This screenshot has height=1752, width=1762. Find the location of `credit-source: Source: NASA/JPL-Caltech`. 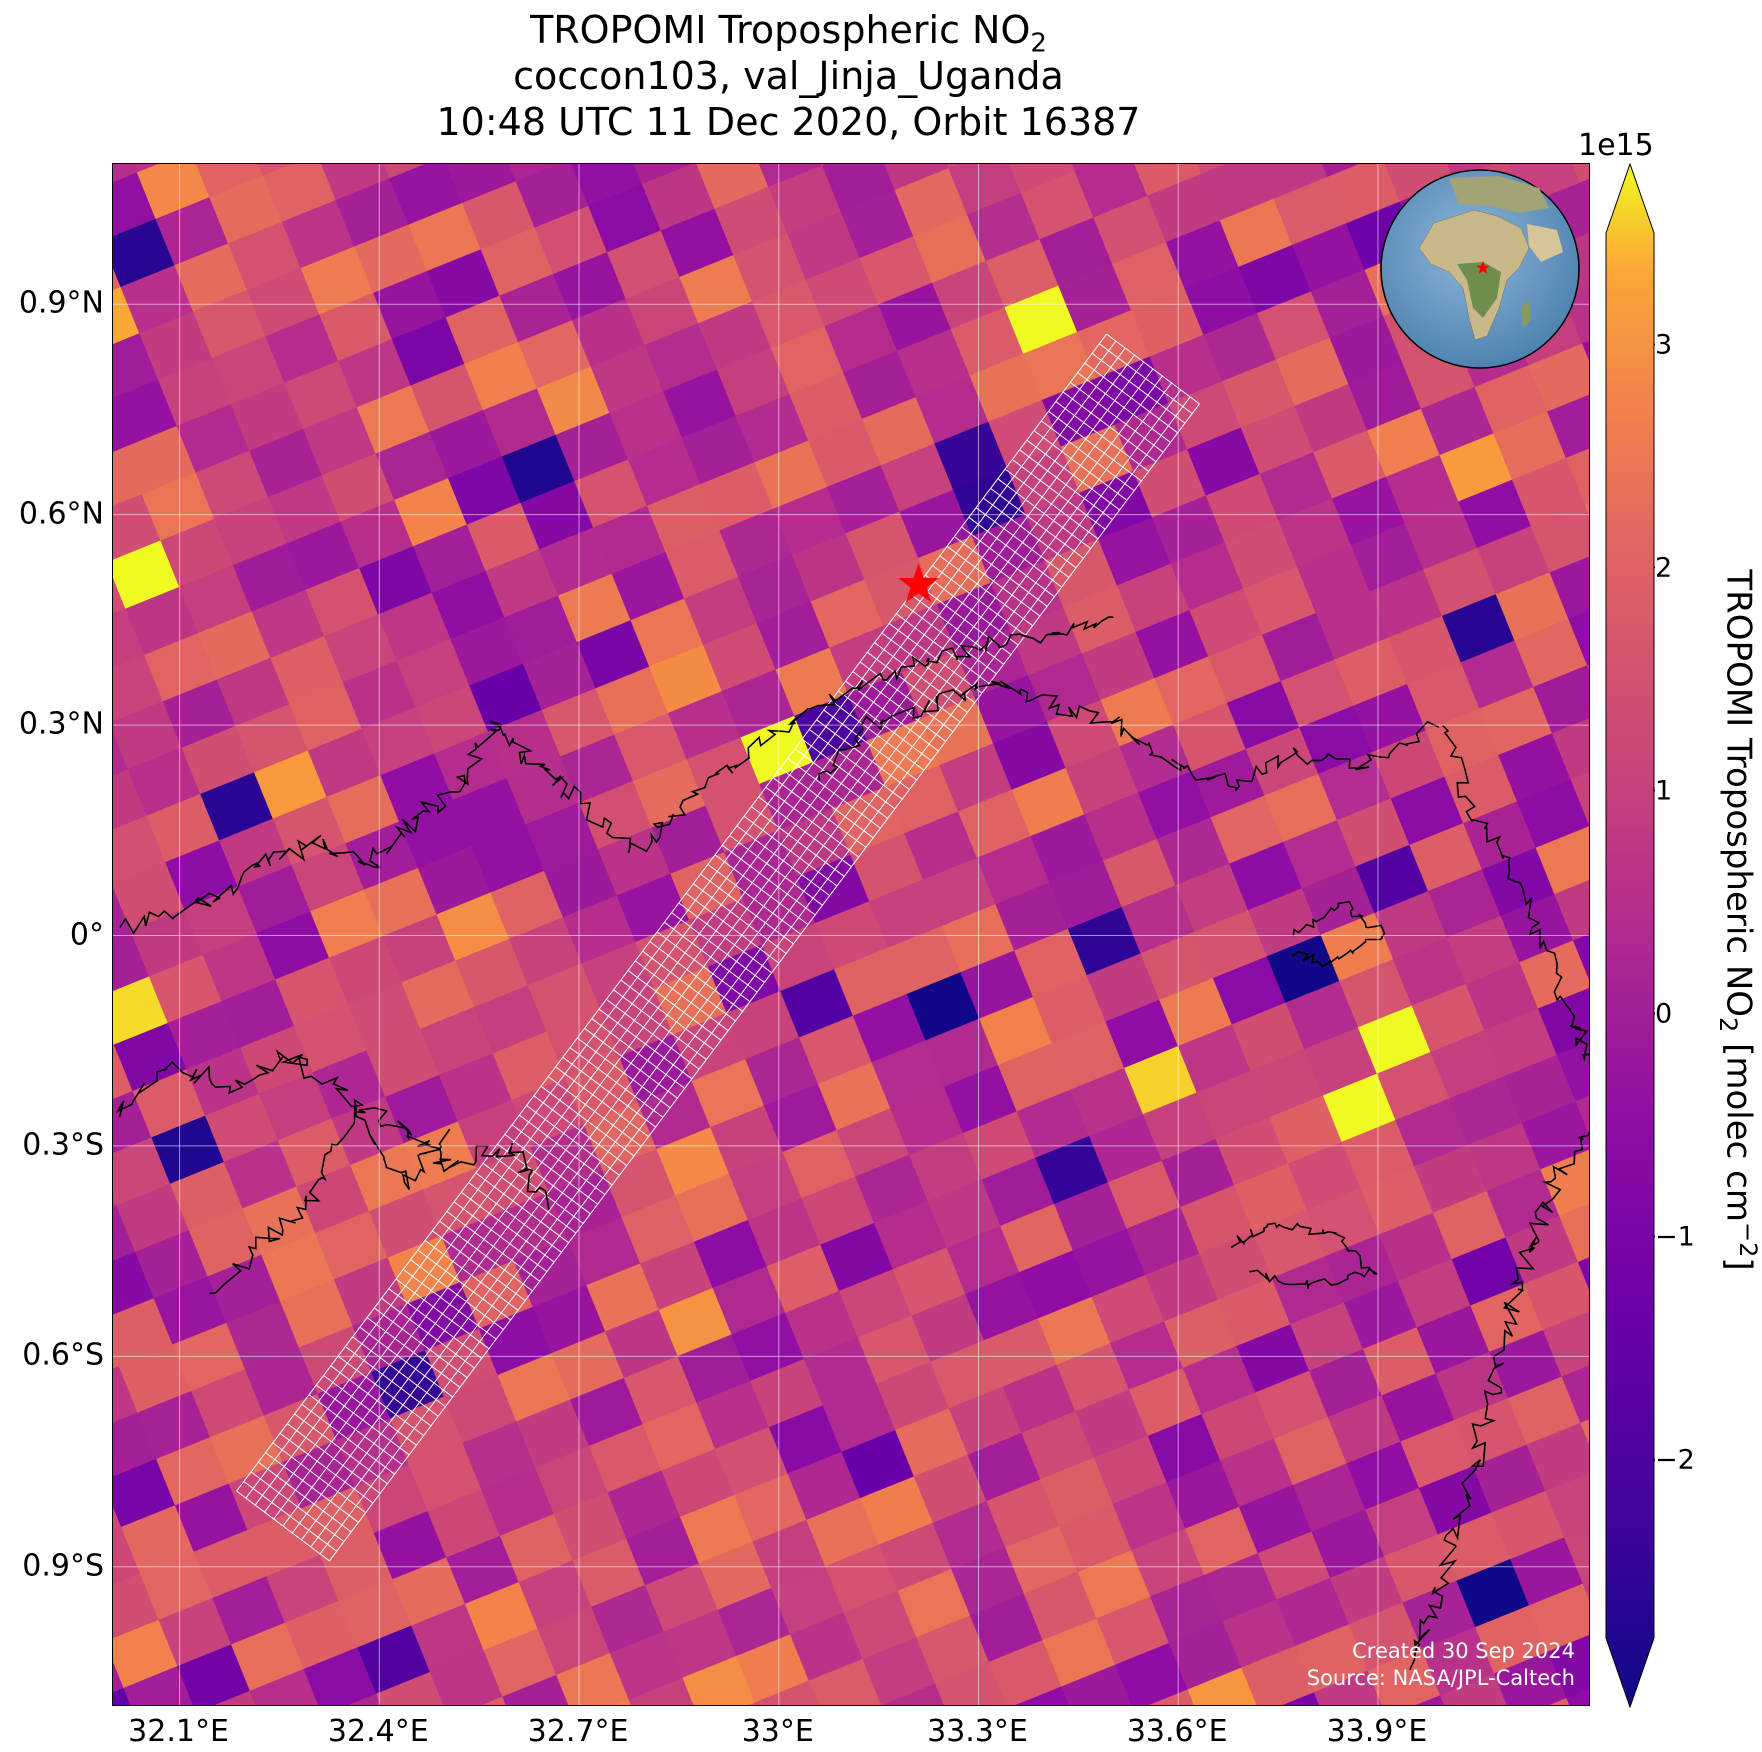

credit-source: Source: NASA/JPL-Caltech is located at coordinates (1440, 1678).